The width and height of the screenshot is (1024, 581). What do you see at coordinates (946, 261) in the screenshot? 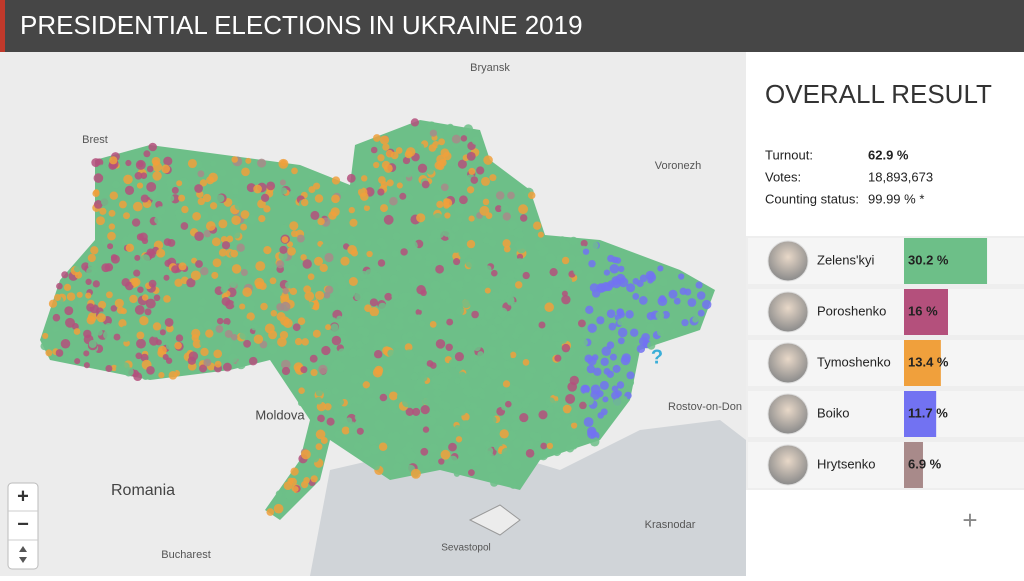
I see `result-bar` at bounding box center [946, 261].